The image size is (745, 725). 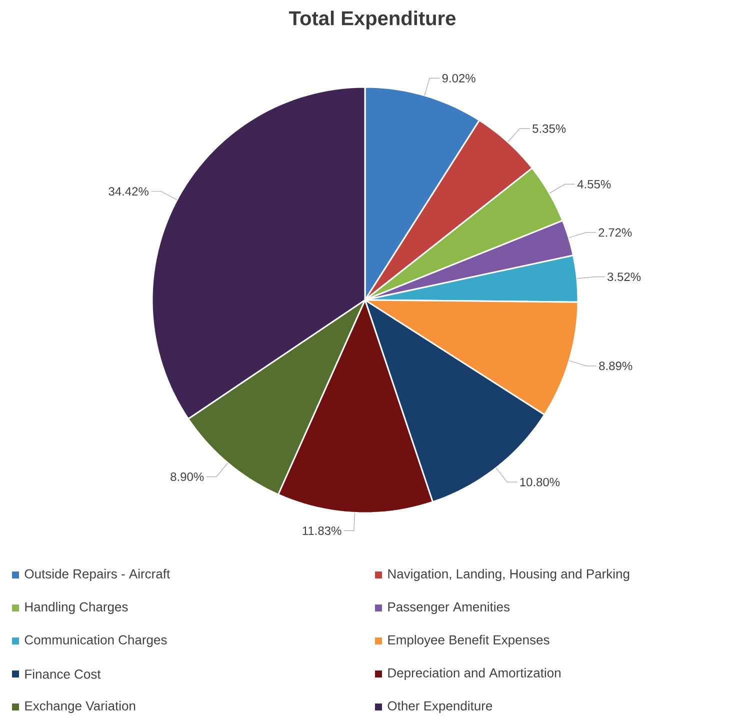 What do you see at coordinates (594, 184) in the screenshot?
I see `data-label: 4.55%` at bounding box center [594, 184].